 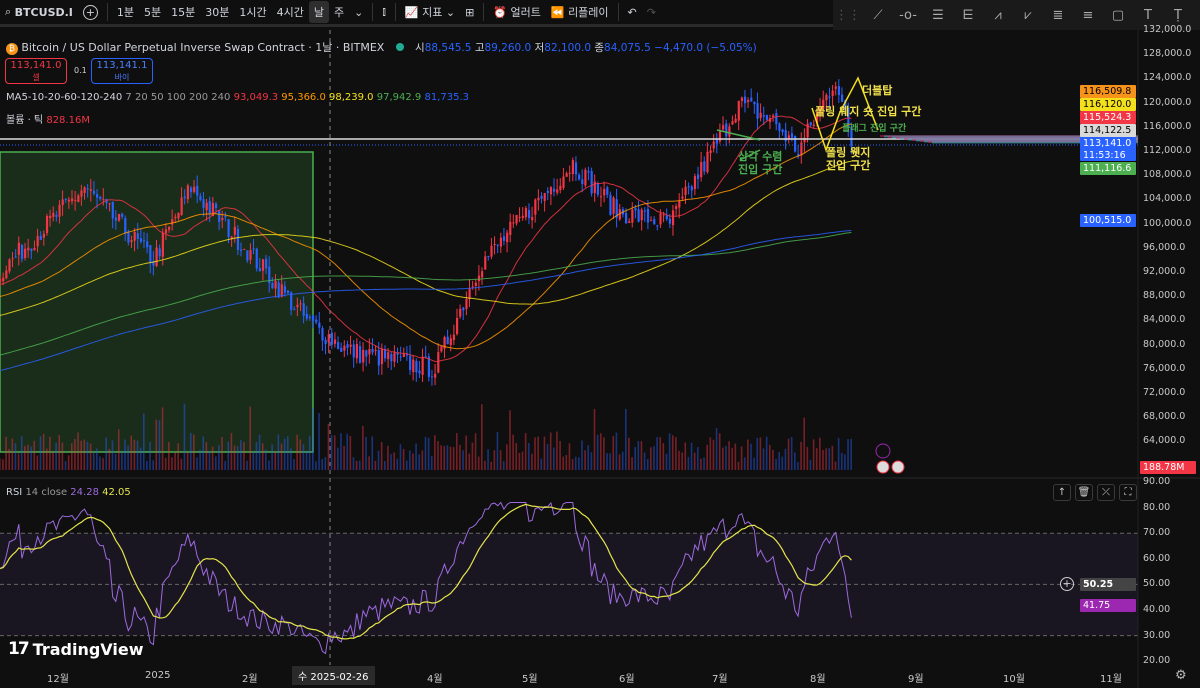 I want to click on annotation-rising-wedge: 폴링 웨지 숏 진입 구간, so click(x=868, y=111).